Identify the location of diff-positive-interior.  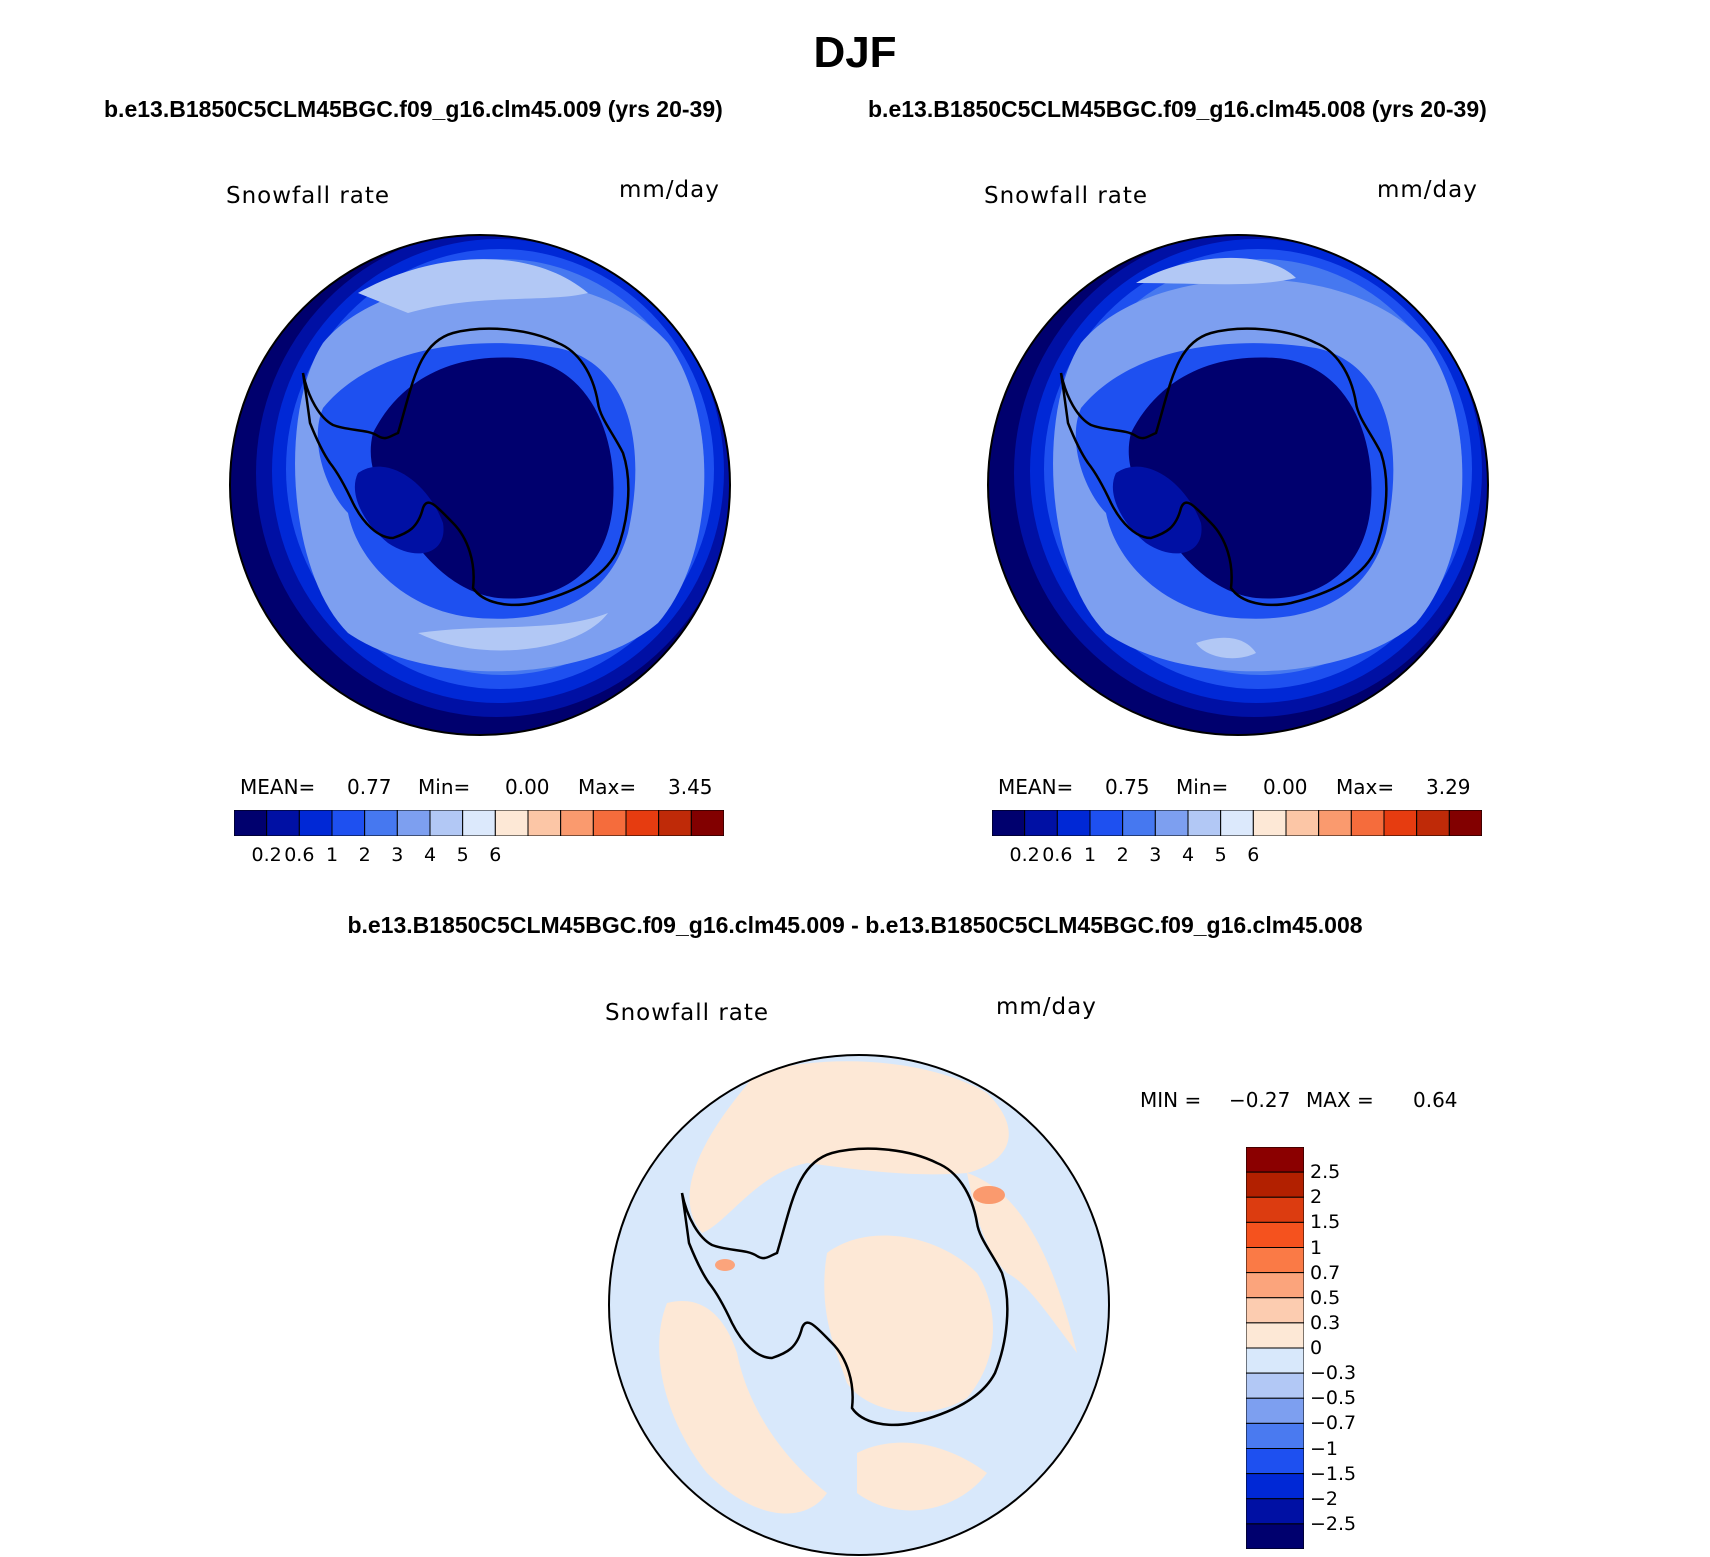
(909, 1324).